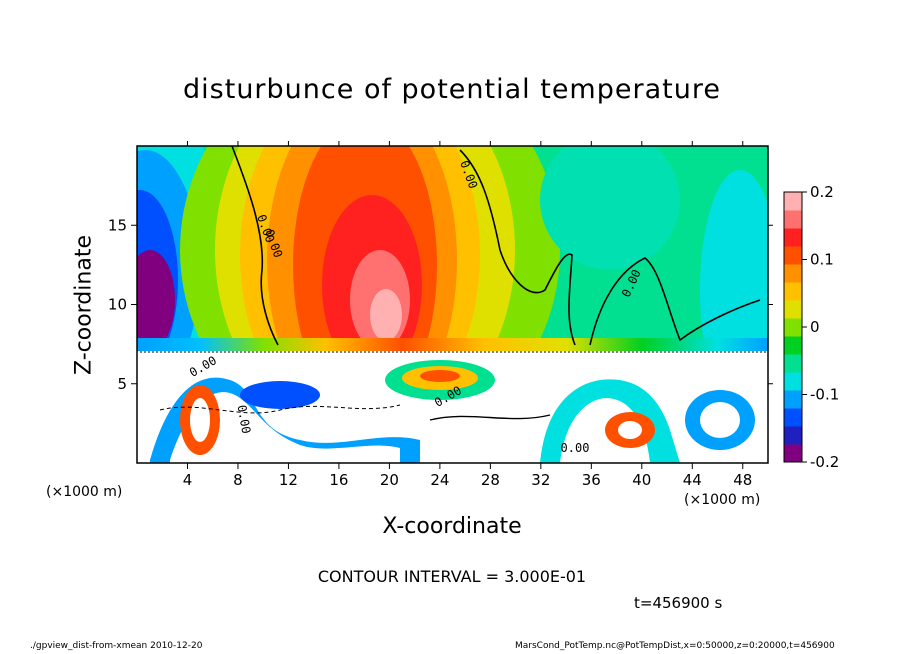  I want to click on x-tick-label: 24, so click(439, 480).